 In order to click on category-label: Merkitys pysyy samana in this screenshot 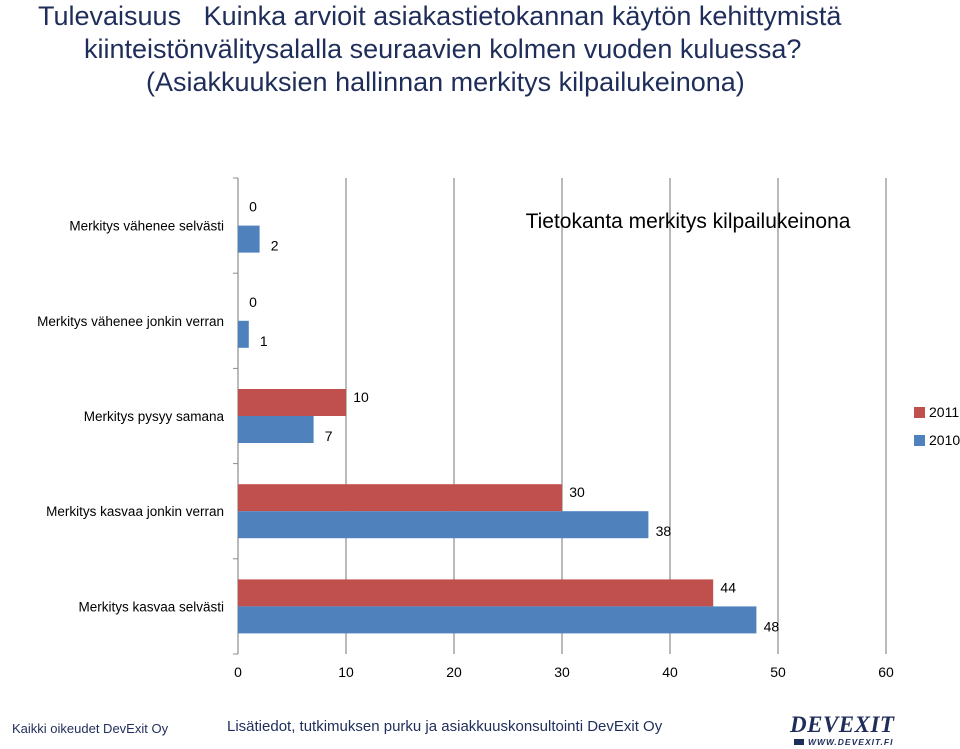, I will do `click(154, 416)`.